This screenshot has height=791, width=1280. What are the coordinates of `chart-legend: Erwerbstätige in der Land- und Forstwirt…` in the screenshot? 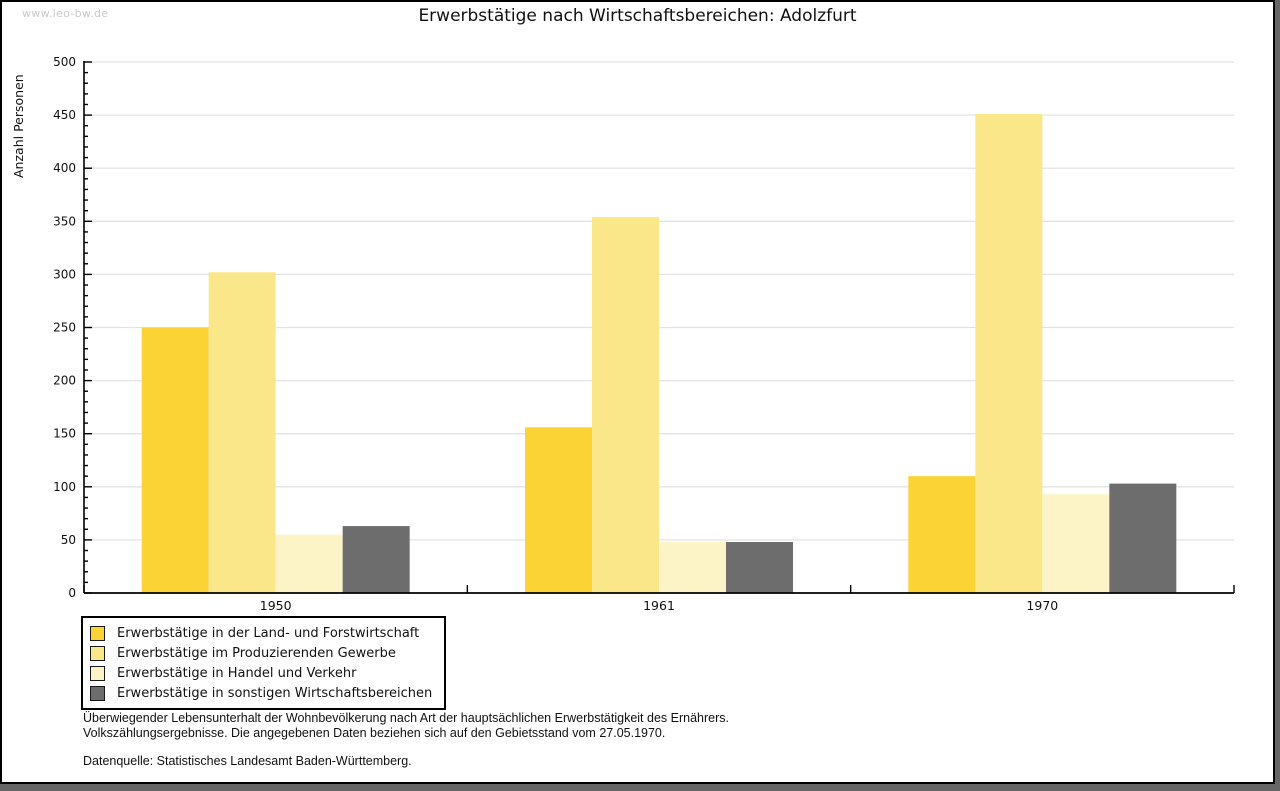 It's located at (264, 663).